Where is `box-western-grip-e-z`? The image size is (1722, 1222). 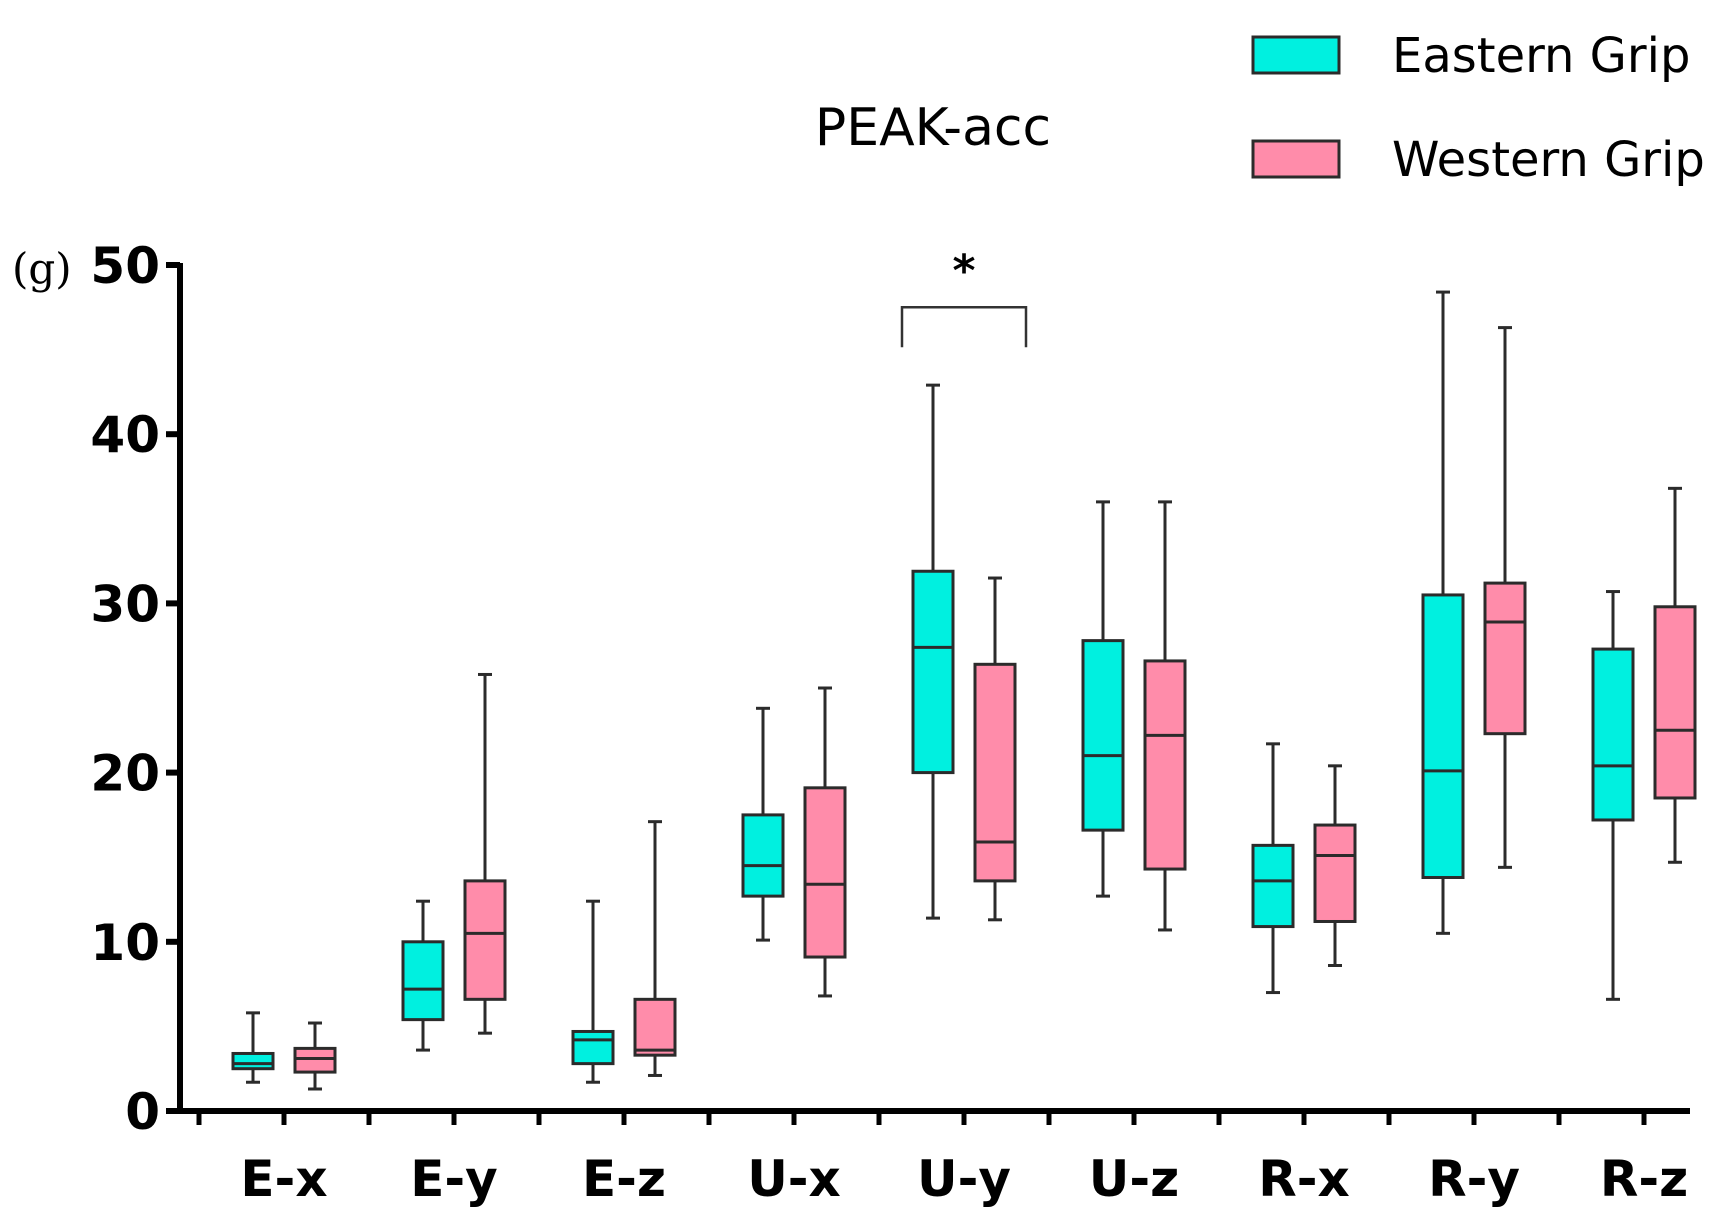
box-western-grip-e-z is located at coordinates (655, 948).